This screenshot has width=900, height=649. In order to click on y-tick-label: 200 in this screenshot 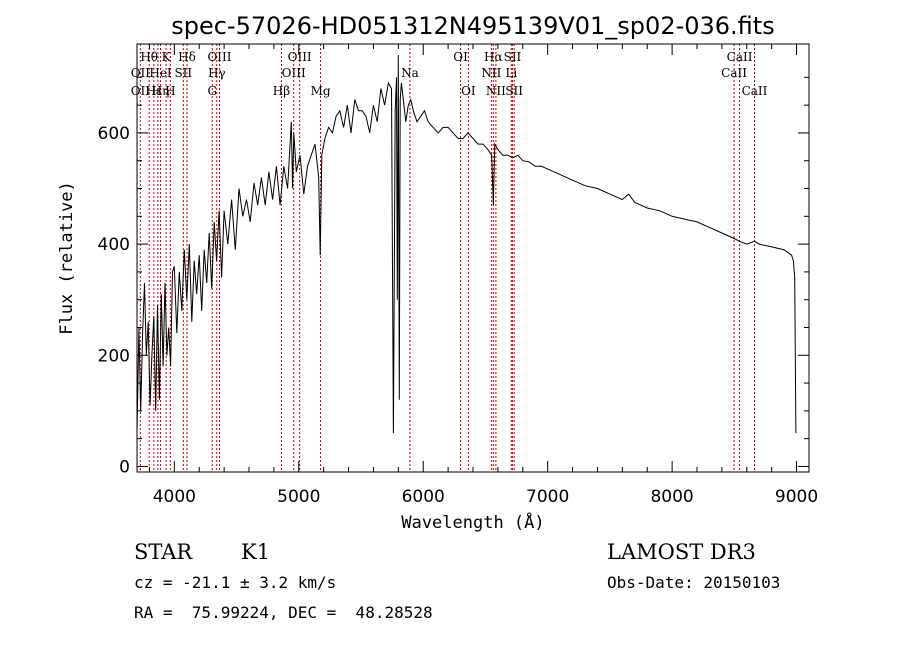, I will do `click(114, 356)`.